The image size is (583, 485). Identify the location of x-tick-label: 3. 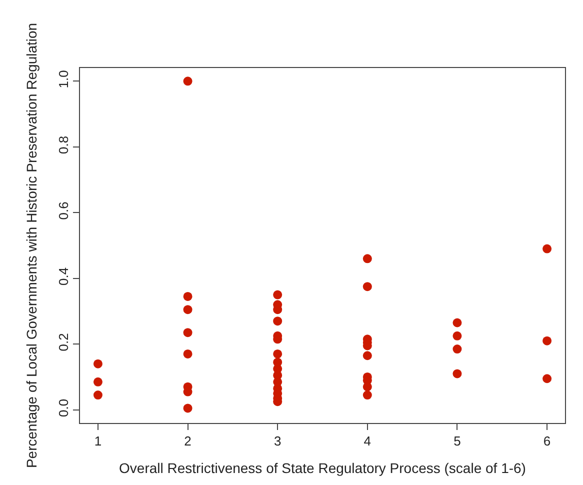
(278, 441).